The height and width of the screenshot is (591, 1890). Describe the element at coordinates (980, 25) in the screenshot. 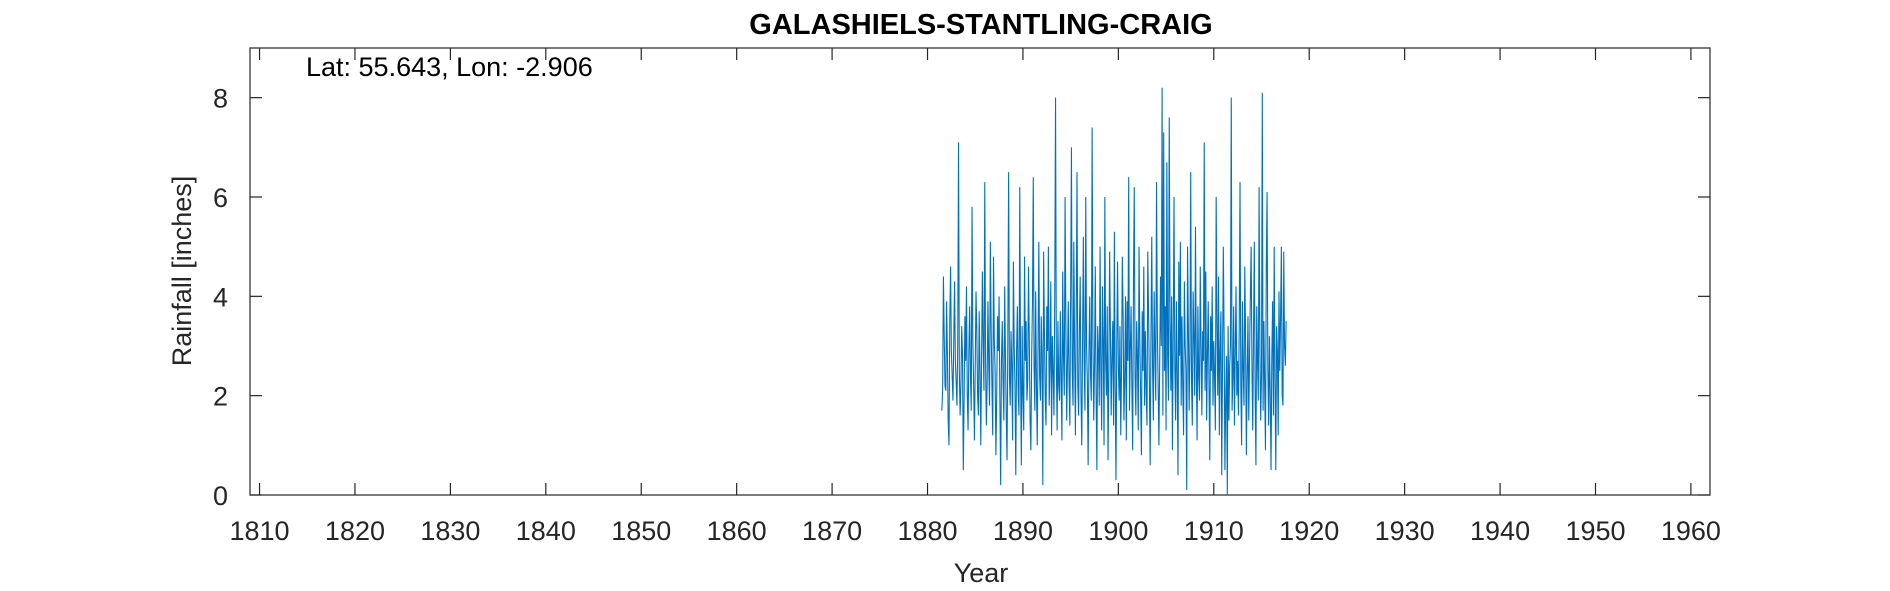

I see `chart-title: GALASHIELS-STANTLING-CRAIG` at that location.